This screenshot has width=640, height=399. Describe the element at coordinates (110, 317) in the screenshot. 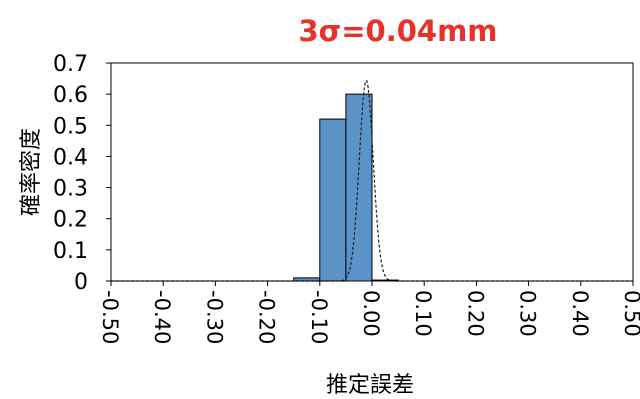

I see `x-tick-label: -0.50` at that location.